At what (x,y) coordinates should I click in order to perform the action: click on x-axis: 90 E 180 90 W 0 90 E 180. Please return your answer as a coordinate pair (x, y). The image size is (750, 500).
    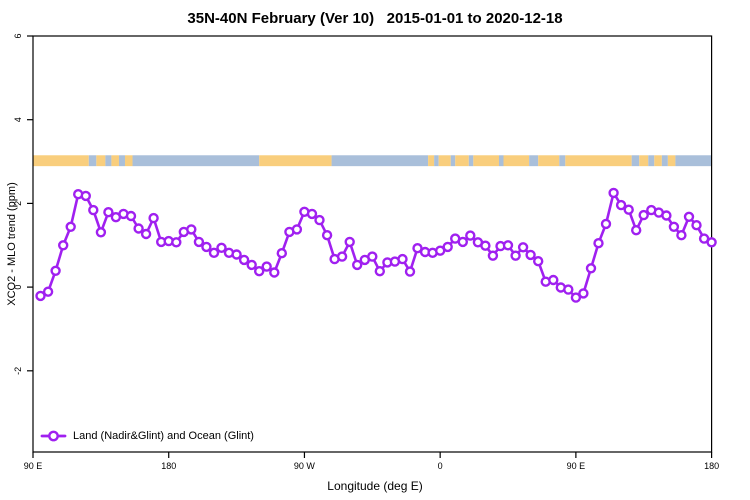
    Looking at the image, I should click on (371, 461).